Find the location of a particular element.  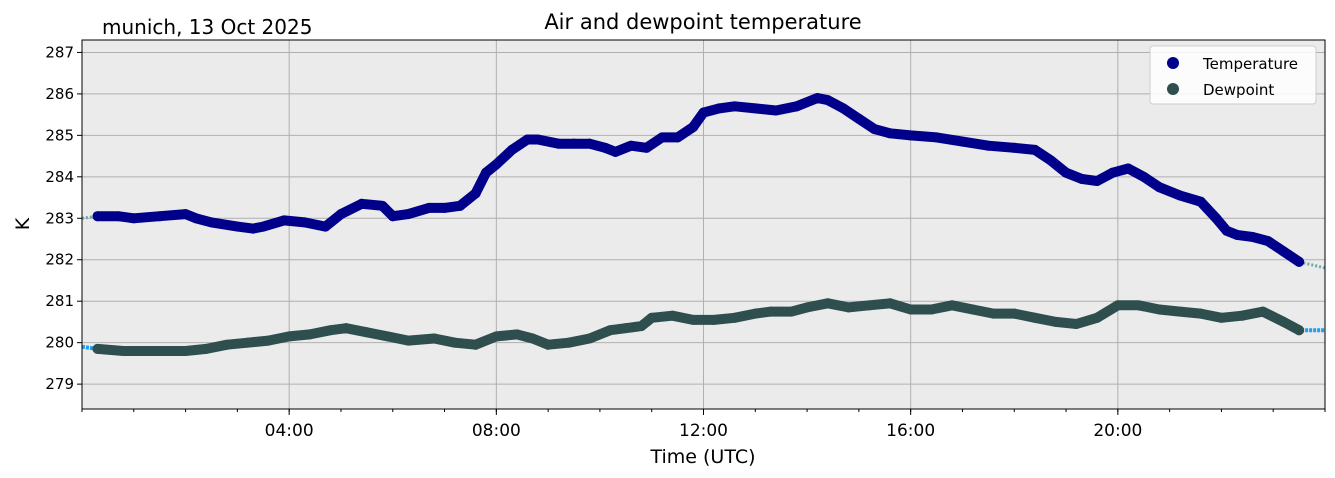

y-tick-label: 279 is located at coordinates (59, 384).